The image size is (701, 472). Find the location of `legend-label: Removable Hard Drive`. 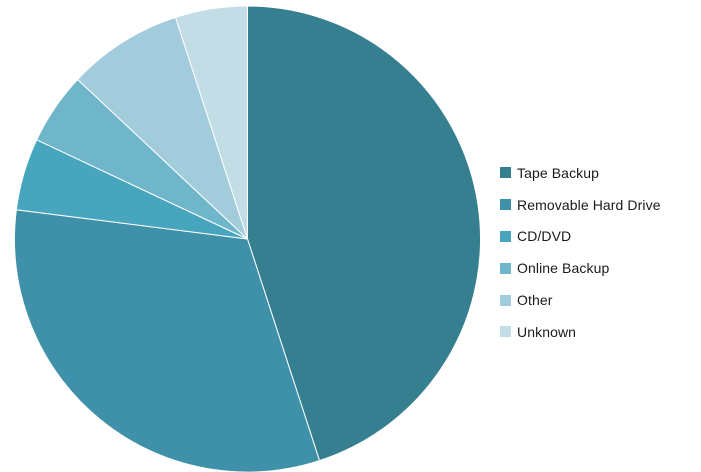

legend-label: Removable Hard Drive is located at coordinates (589, 204).